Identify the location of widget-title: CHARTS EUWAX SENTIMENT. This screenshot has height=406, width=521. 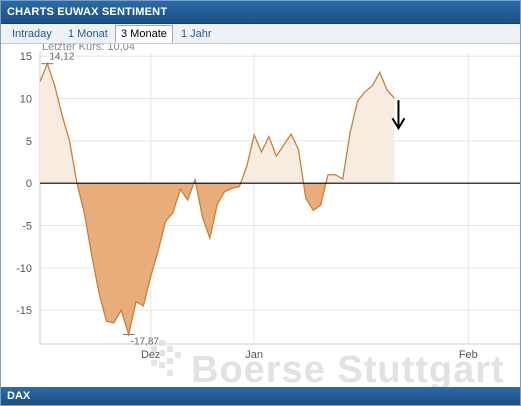
(87, 12).